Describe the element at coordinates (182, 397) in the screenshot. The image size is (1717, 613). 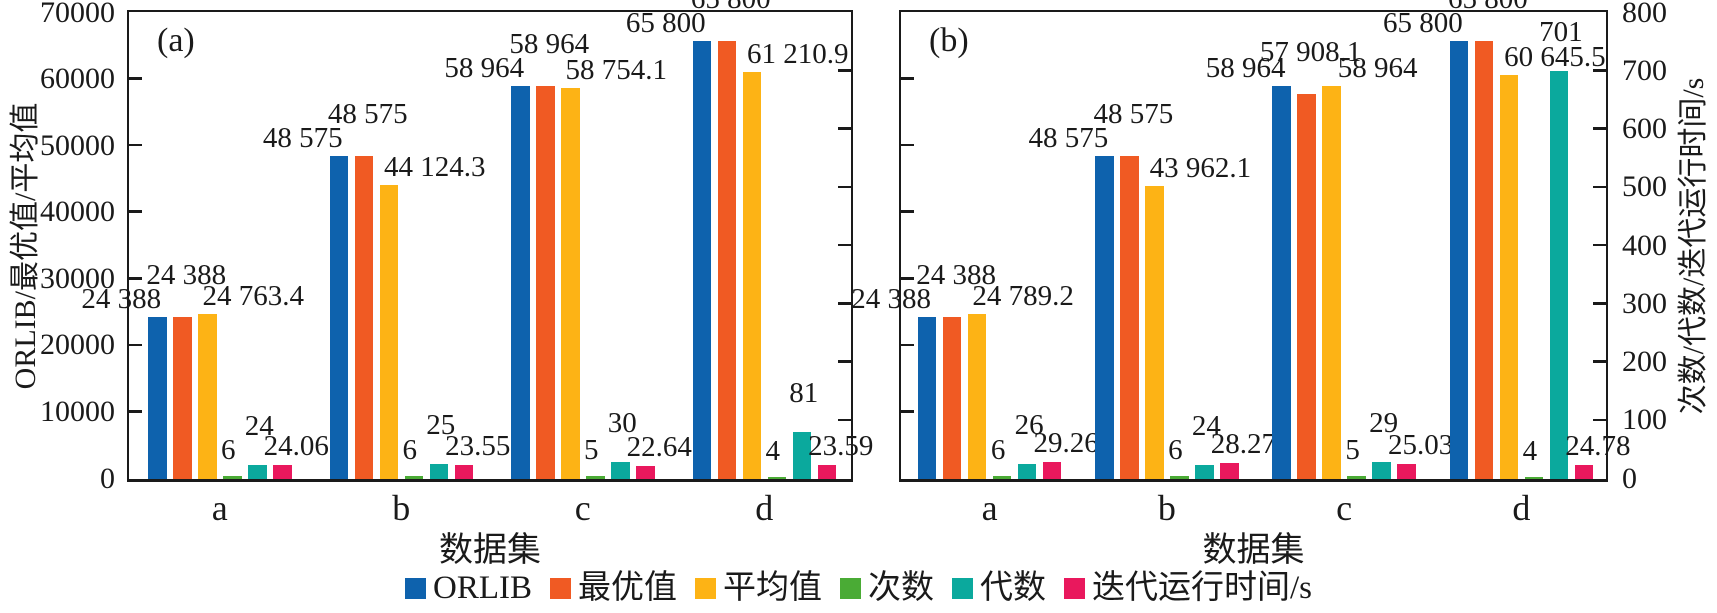
I see `bar-best-value-a` at that location.